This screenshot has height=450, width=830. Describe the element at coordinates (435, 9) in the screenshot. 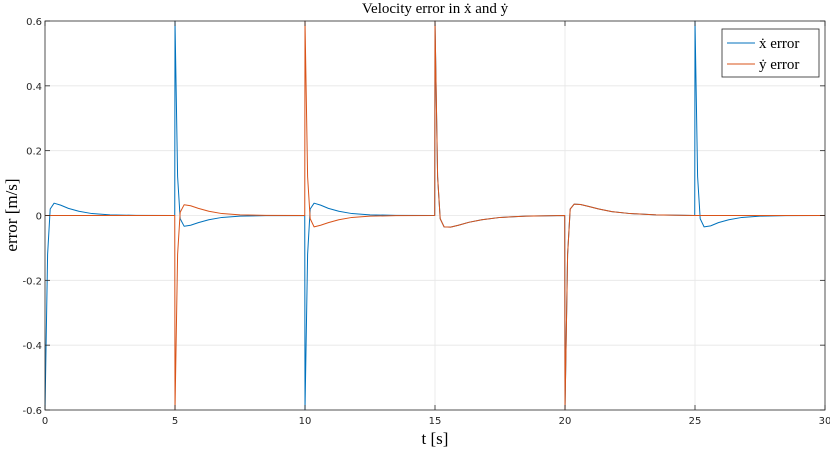

I see `chart-title: Velocity error in ẋ and ẏ` at that location.